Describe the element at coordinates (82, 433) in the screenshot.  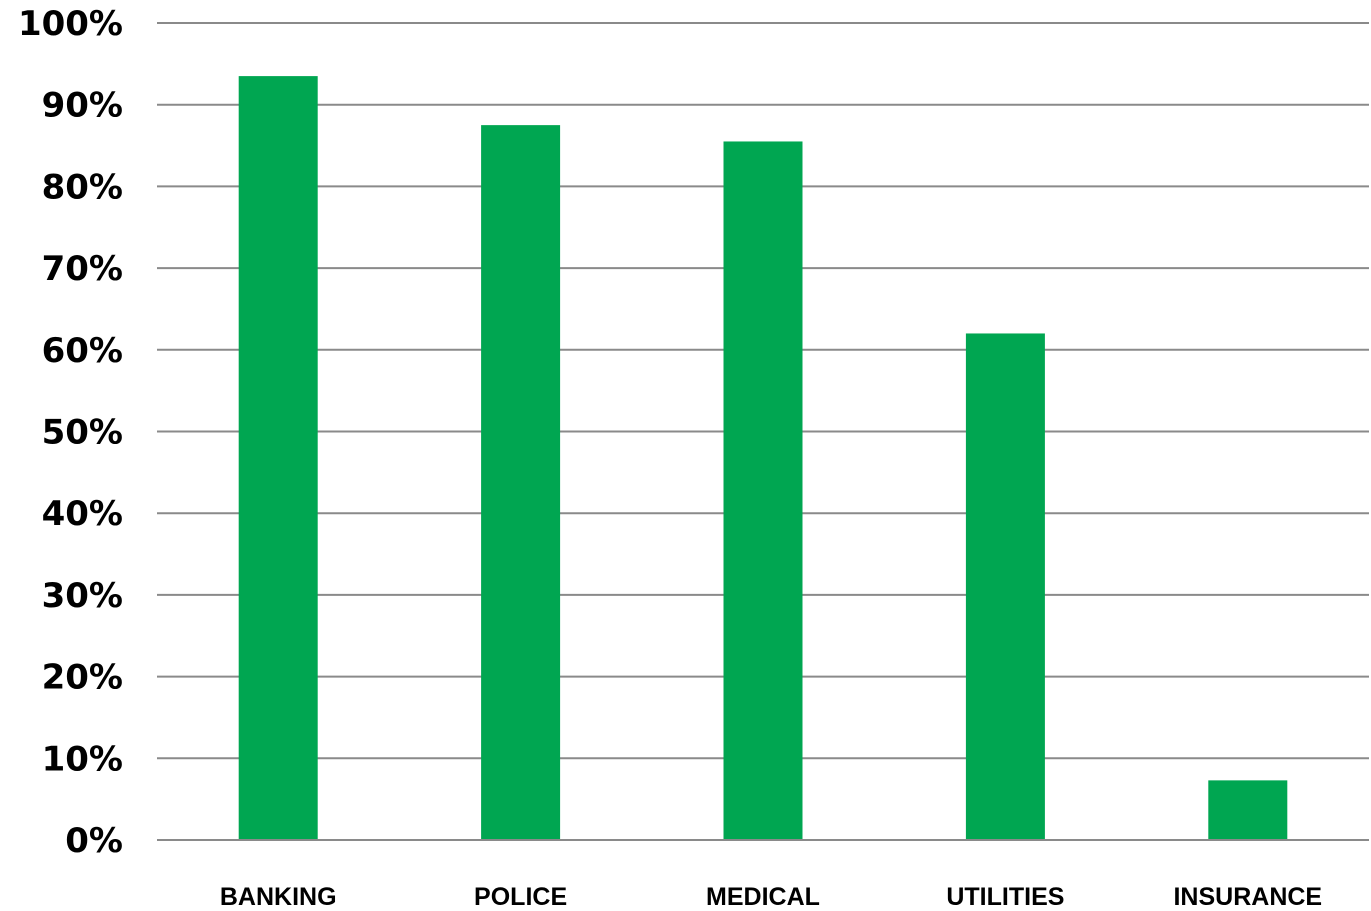
I see `y-tick-label: 50%` at that location.